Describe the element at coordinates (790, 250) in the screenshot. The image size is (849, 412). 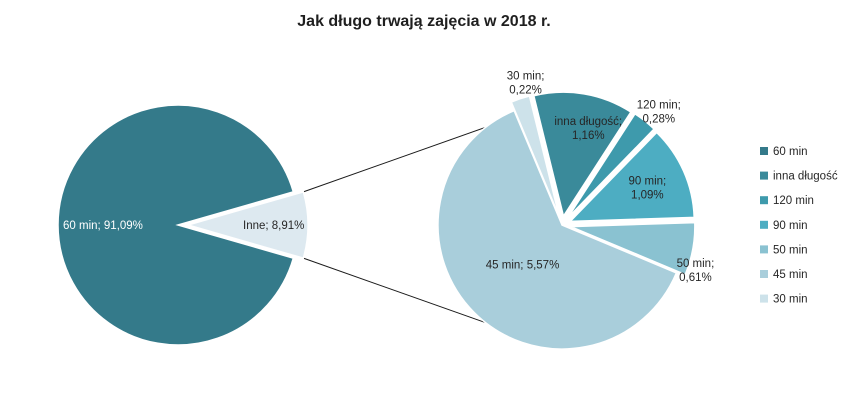
I see `legend-label-50-min: 50 min` at that location.